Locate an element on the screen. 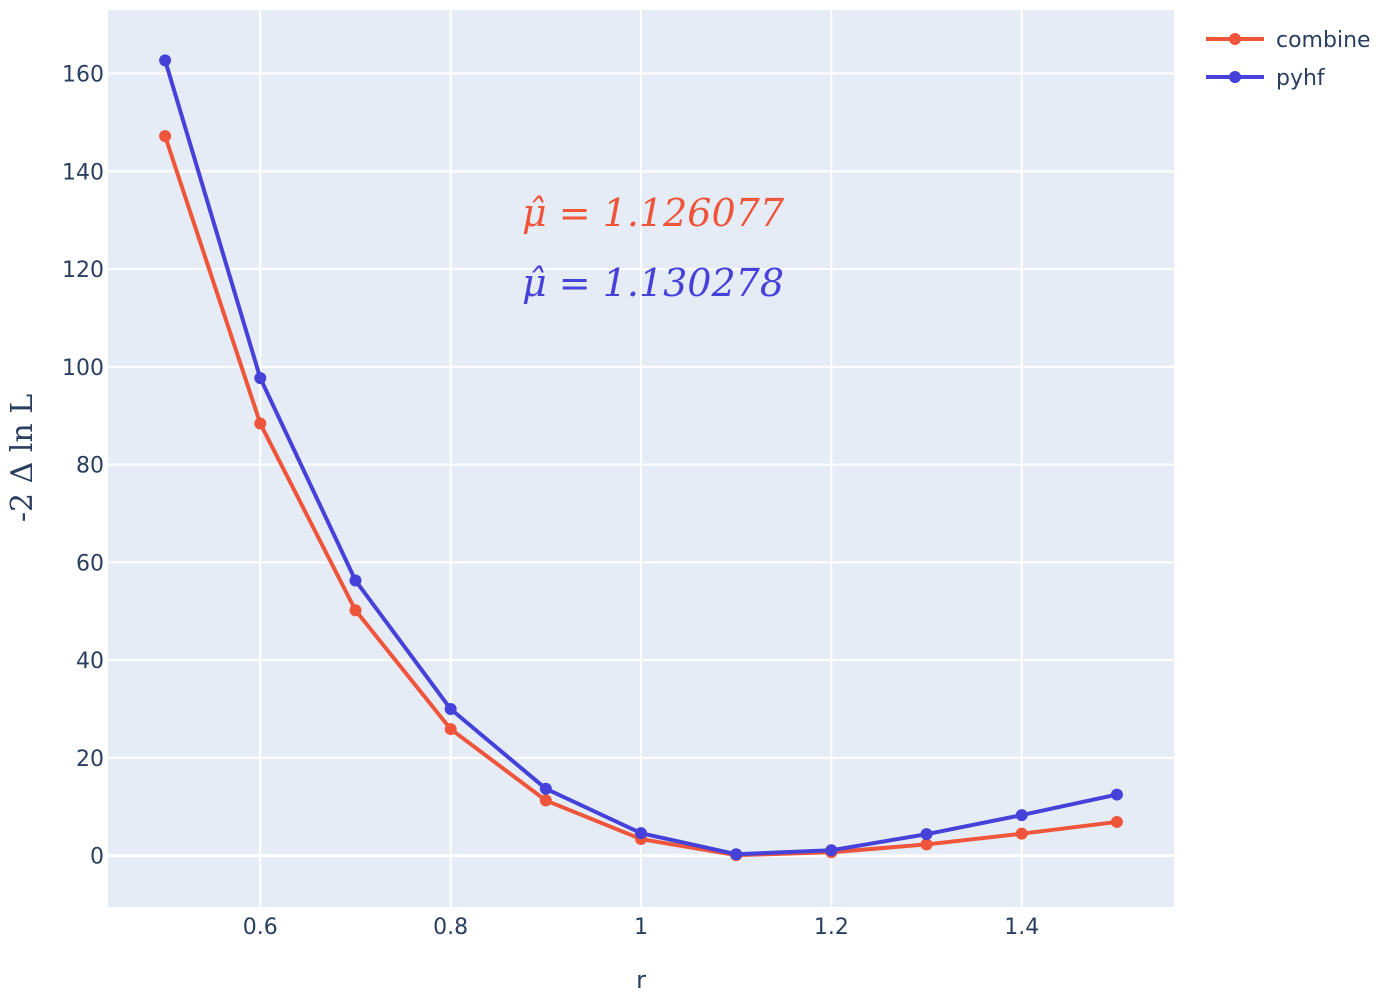 The height and width of the screenshot is (1000, 1400). y-tick-label: 40 is located at coordinates (90, 661).